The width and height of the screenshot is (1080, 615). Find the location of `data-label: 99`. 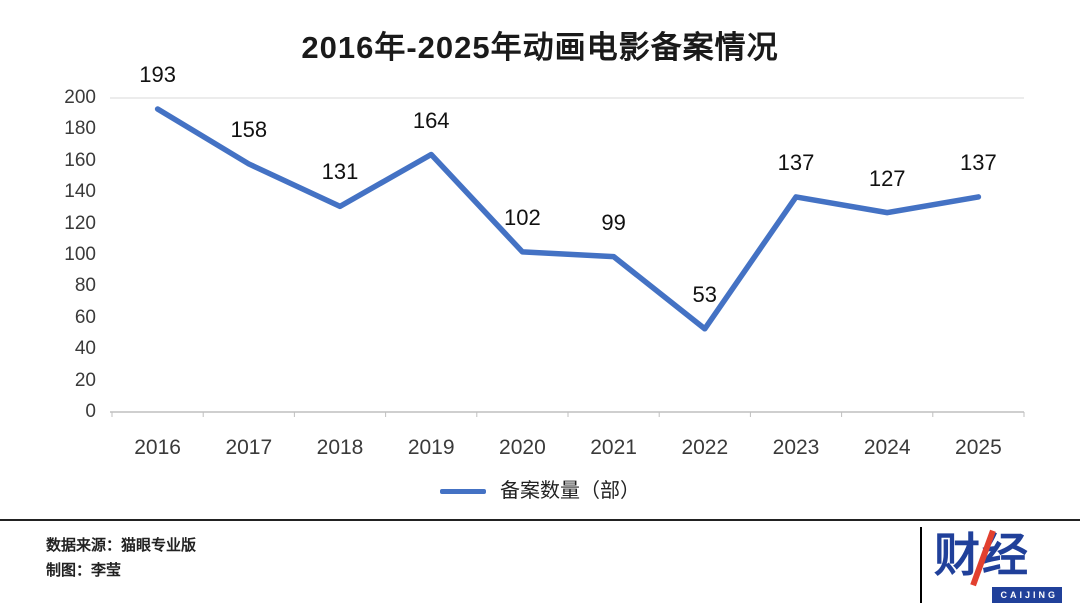

data-label: 99 is located at coordinates (613, 222).